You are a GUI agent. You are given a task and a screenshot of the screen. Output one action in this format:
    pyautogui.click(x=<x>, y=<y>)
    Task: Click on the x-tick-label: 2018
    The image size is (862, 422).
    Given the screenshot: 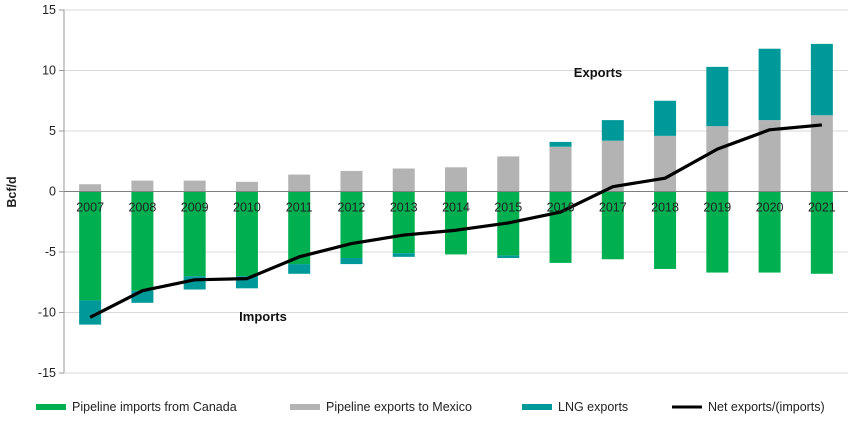 What is the action you would take?
    pyautogui.click(x=665, y=208)
    